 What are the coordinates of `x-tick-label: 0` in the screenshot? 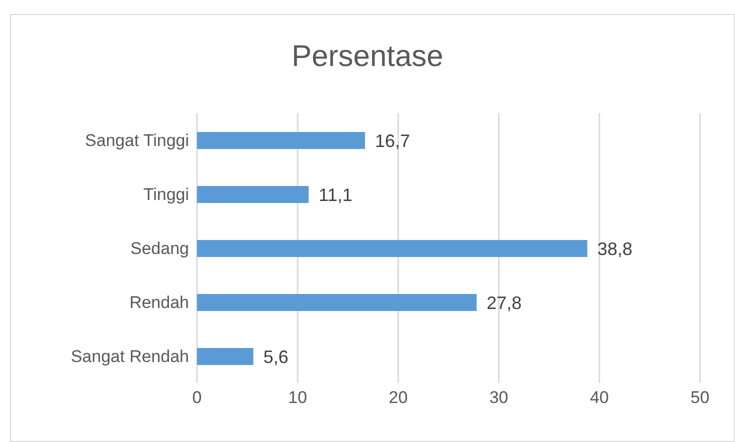 It's located at (197, 398).